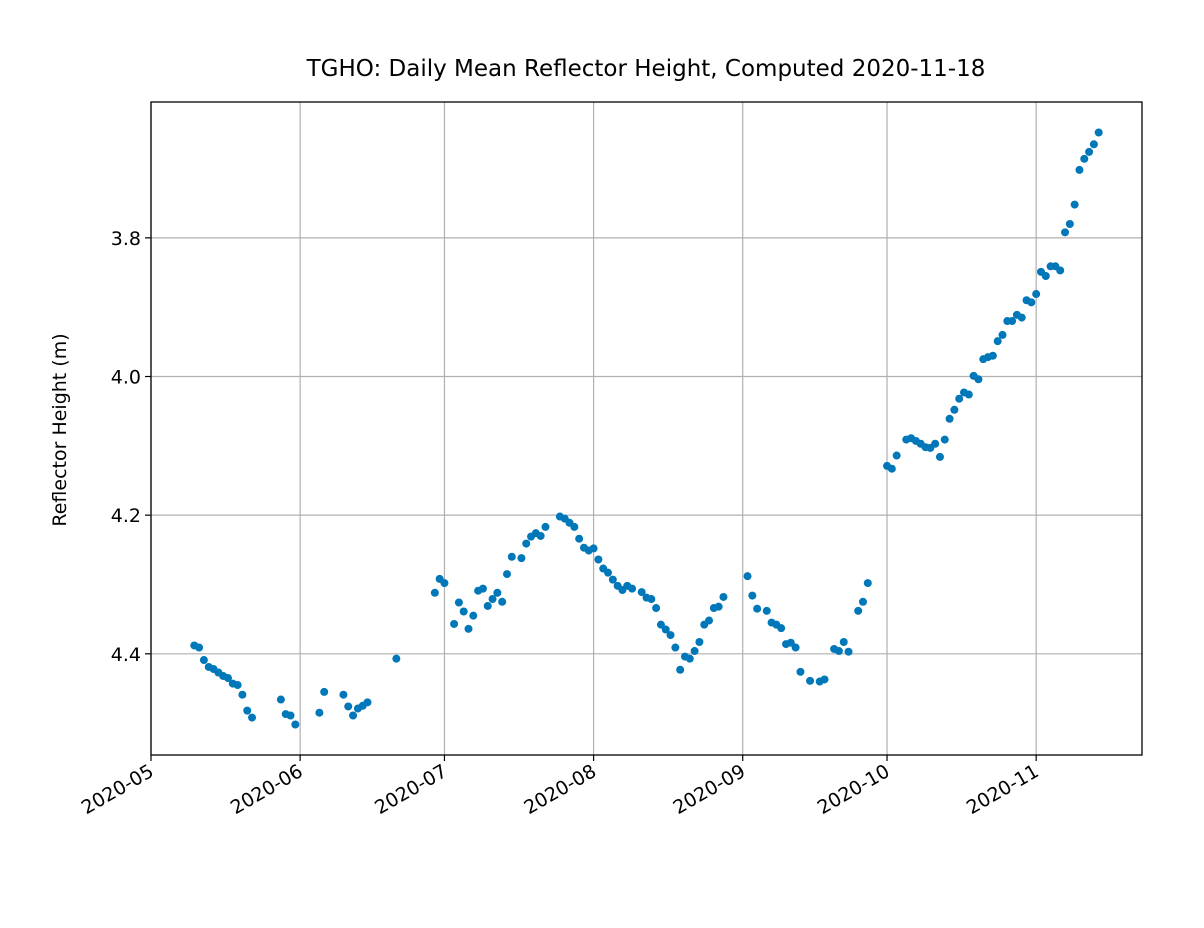  Describe the element at coordinates (126, 378) in the screenshot. I see `y-tick-label: 4.0` at that location.